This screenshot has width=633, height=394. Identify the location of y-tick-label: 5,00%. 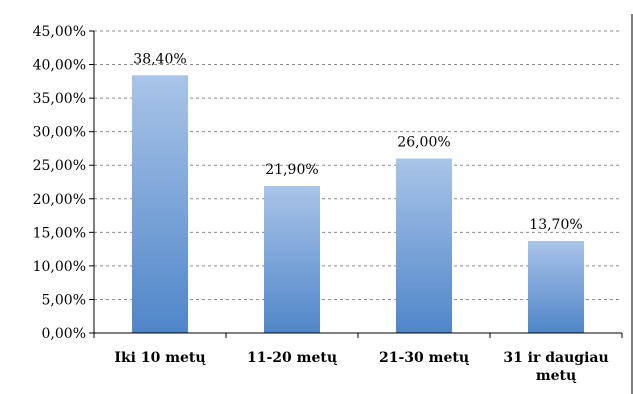
(64, 300).